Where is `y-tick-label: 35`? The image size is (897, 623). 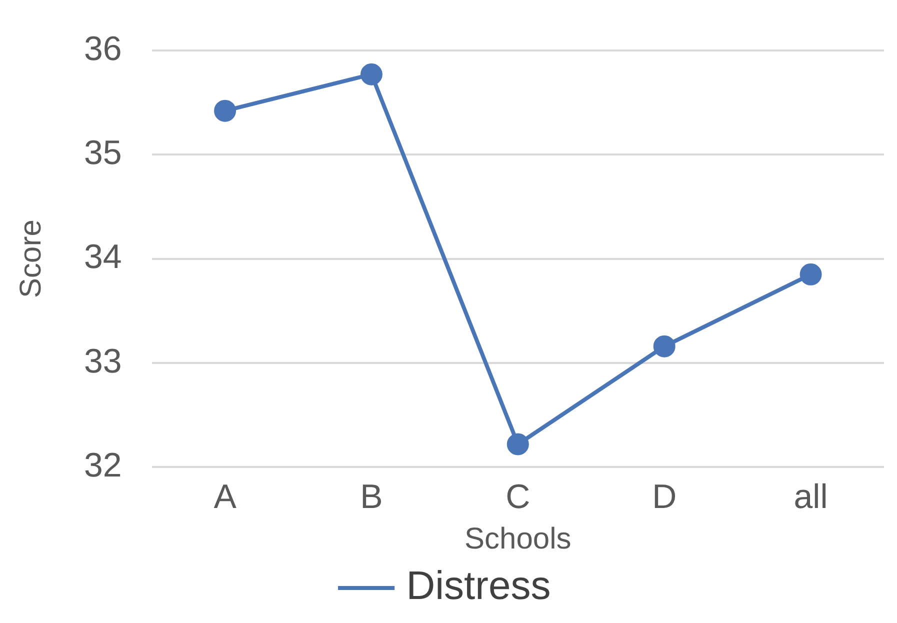
y-tick-label: 35 is located at coordinates (103, 153).